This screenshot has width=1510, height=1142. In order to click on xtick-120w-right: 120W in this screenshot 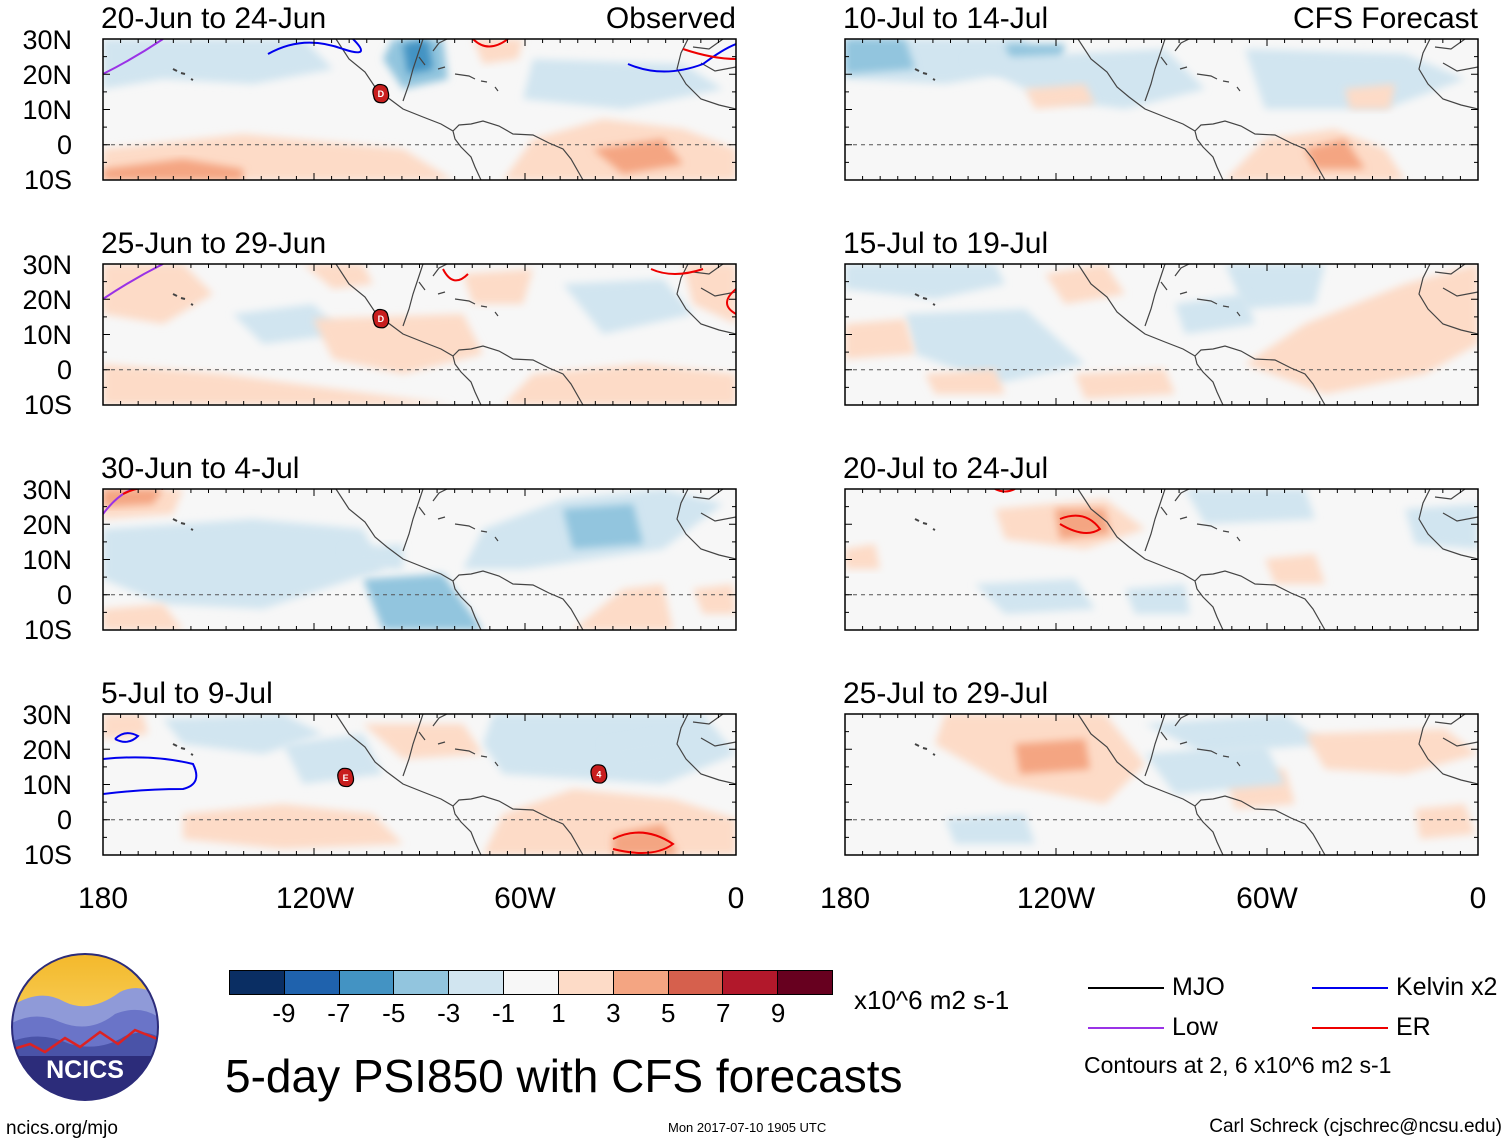, I will do `click(1056, 898)`.